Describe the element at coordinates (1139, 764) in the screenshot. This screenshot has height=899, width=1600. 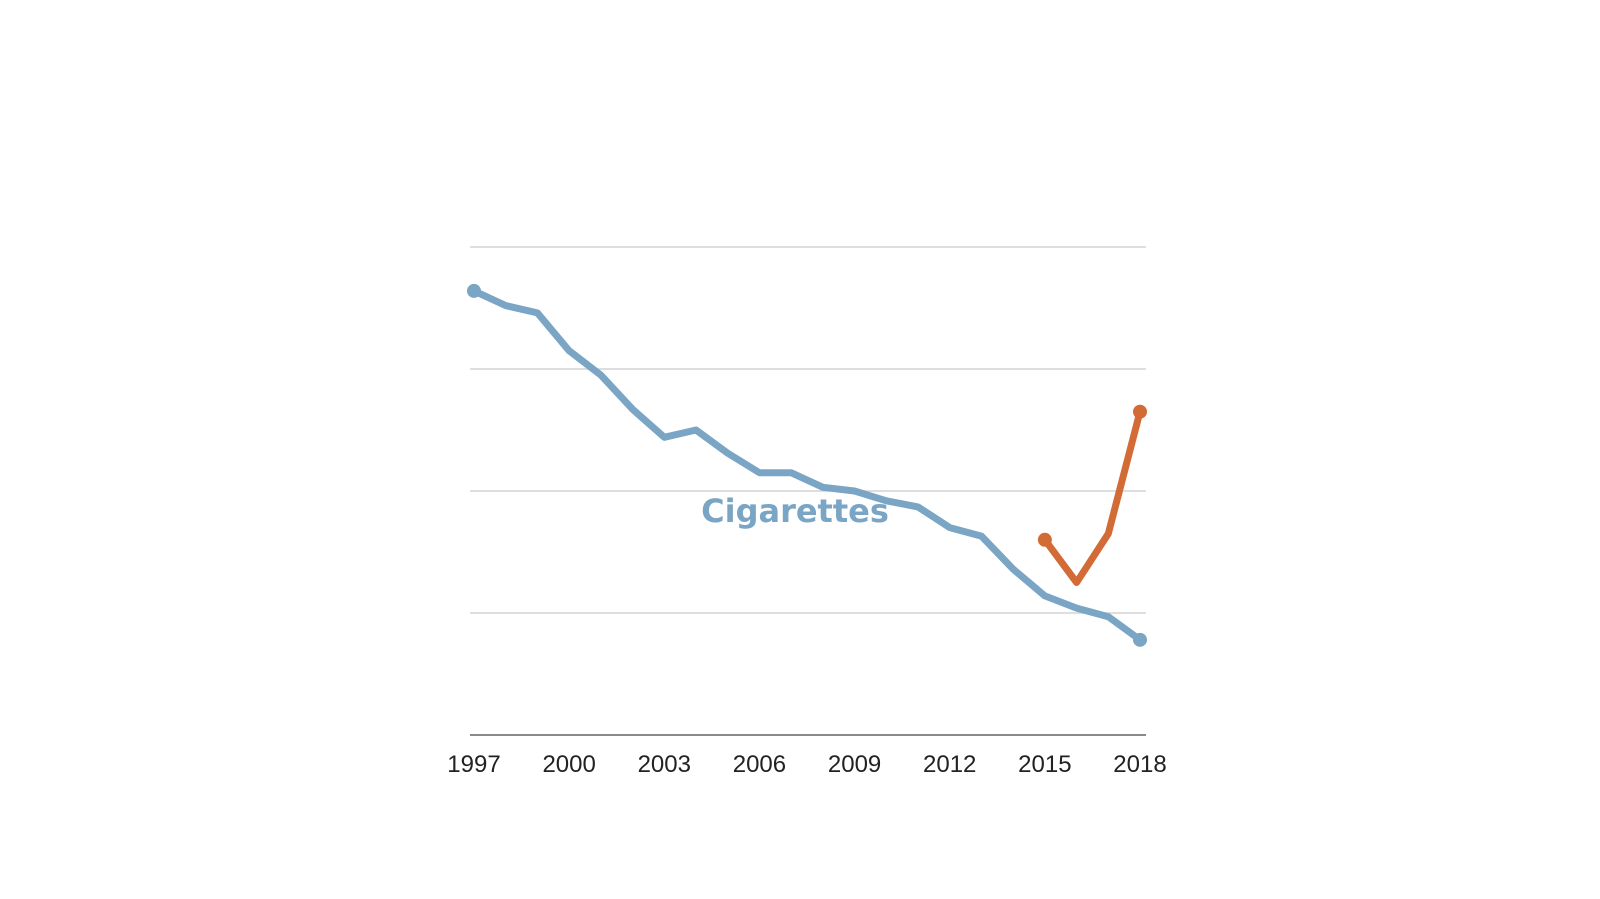
I see `x-tick-label-2018: 2018` at that location.